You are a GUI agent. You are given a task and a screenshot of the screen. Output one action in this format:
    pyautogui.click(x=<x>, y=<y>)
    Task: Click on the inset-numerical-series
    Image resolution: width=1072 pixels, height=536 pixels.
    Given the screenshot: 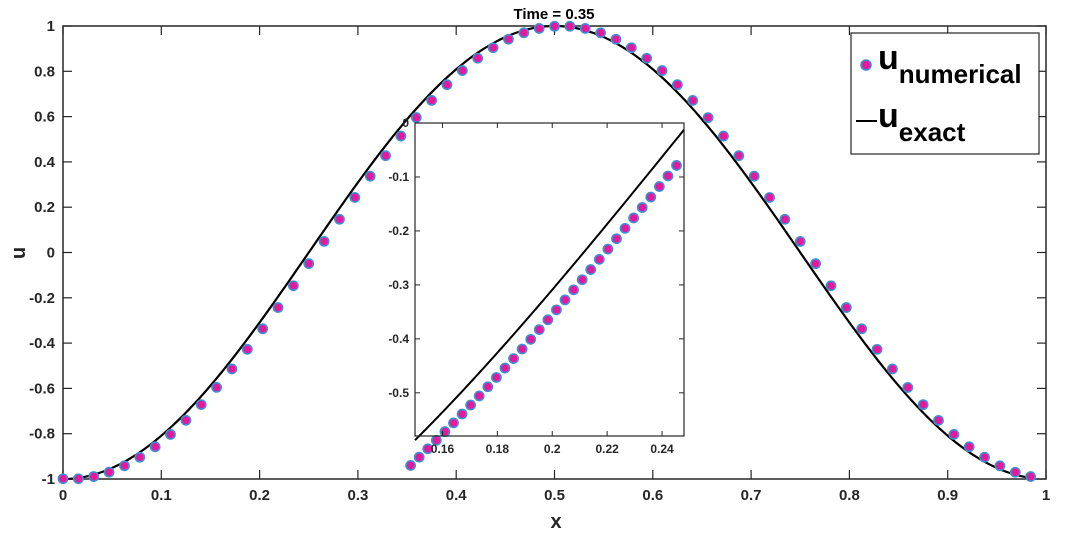 What is the action you would take?
    pyautogui.click(x=543, y=315)
    